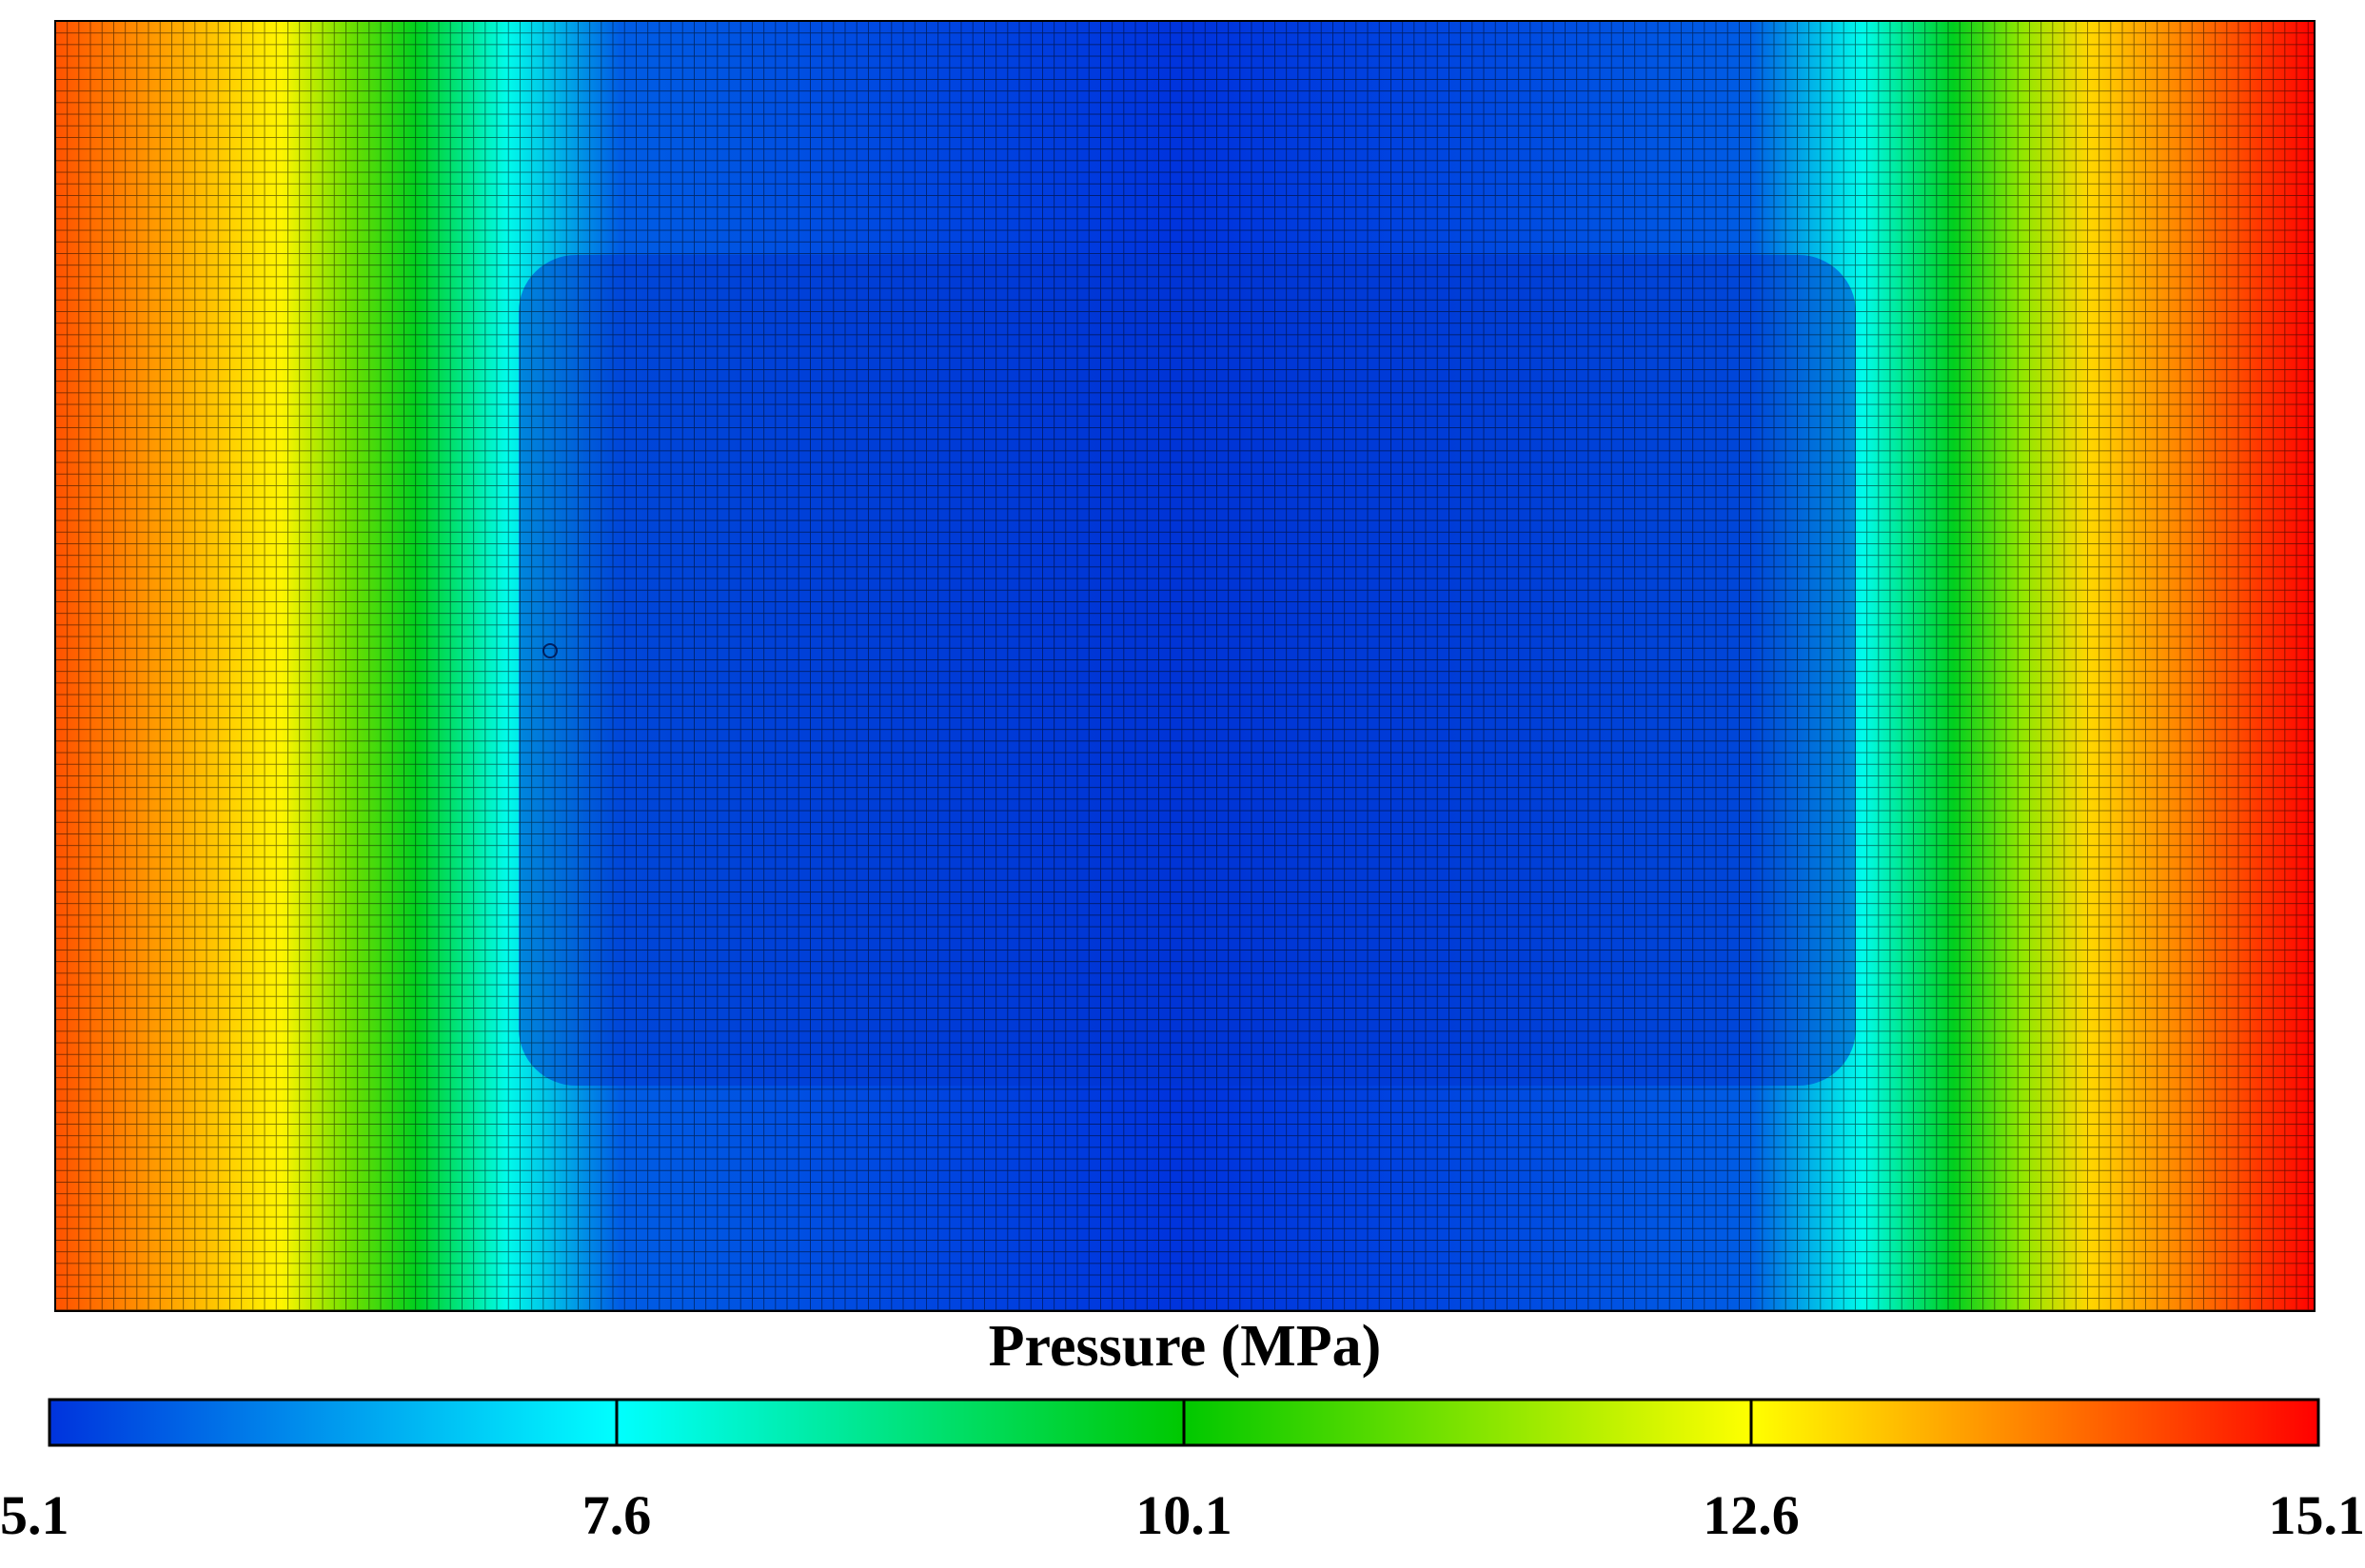 This screenshot has width=2365, height=1568. I want to click on colorbar-ticks: 5.1 7.6 10.1 12.6 15.1, so click(1182, 1473).